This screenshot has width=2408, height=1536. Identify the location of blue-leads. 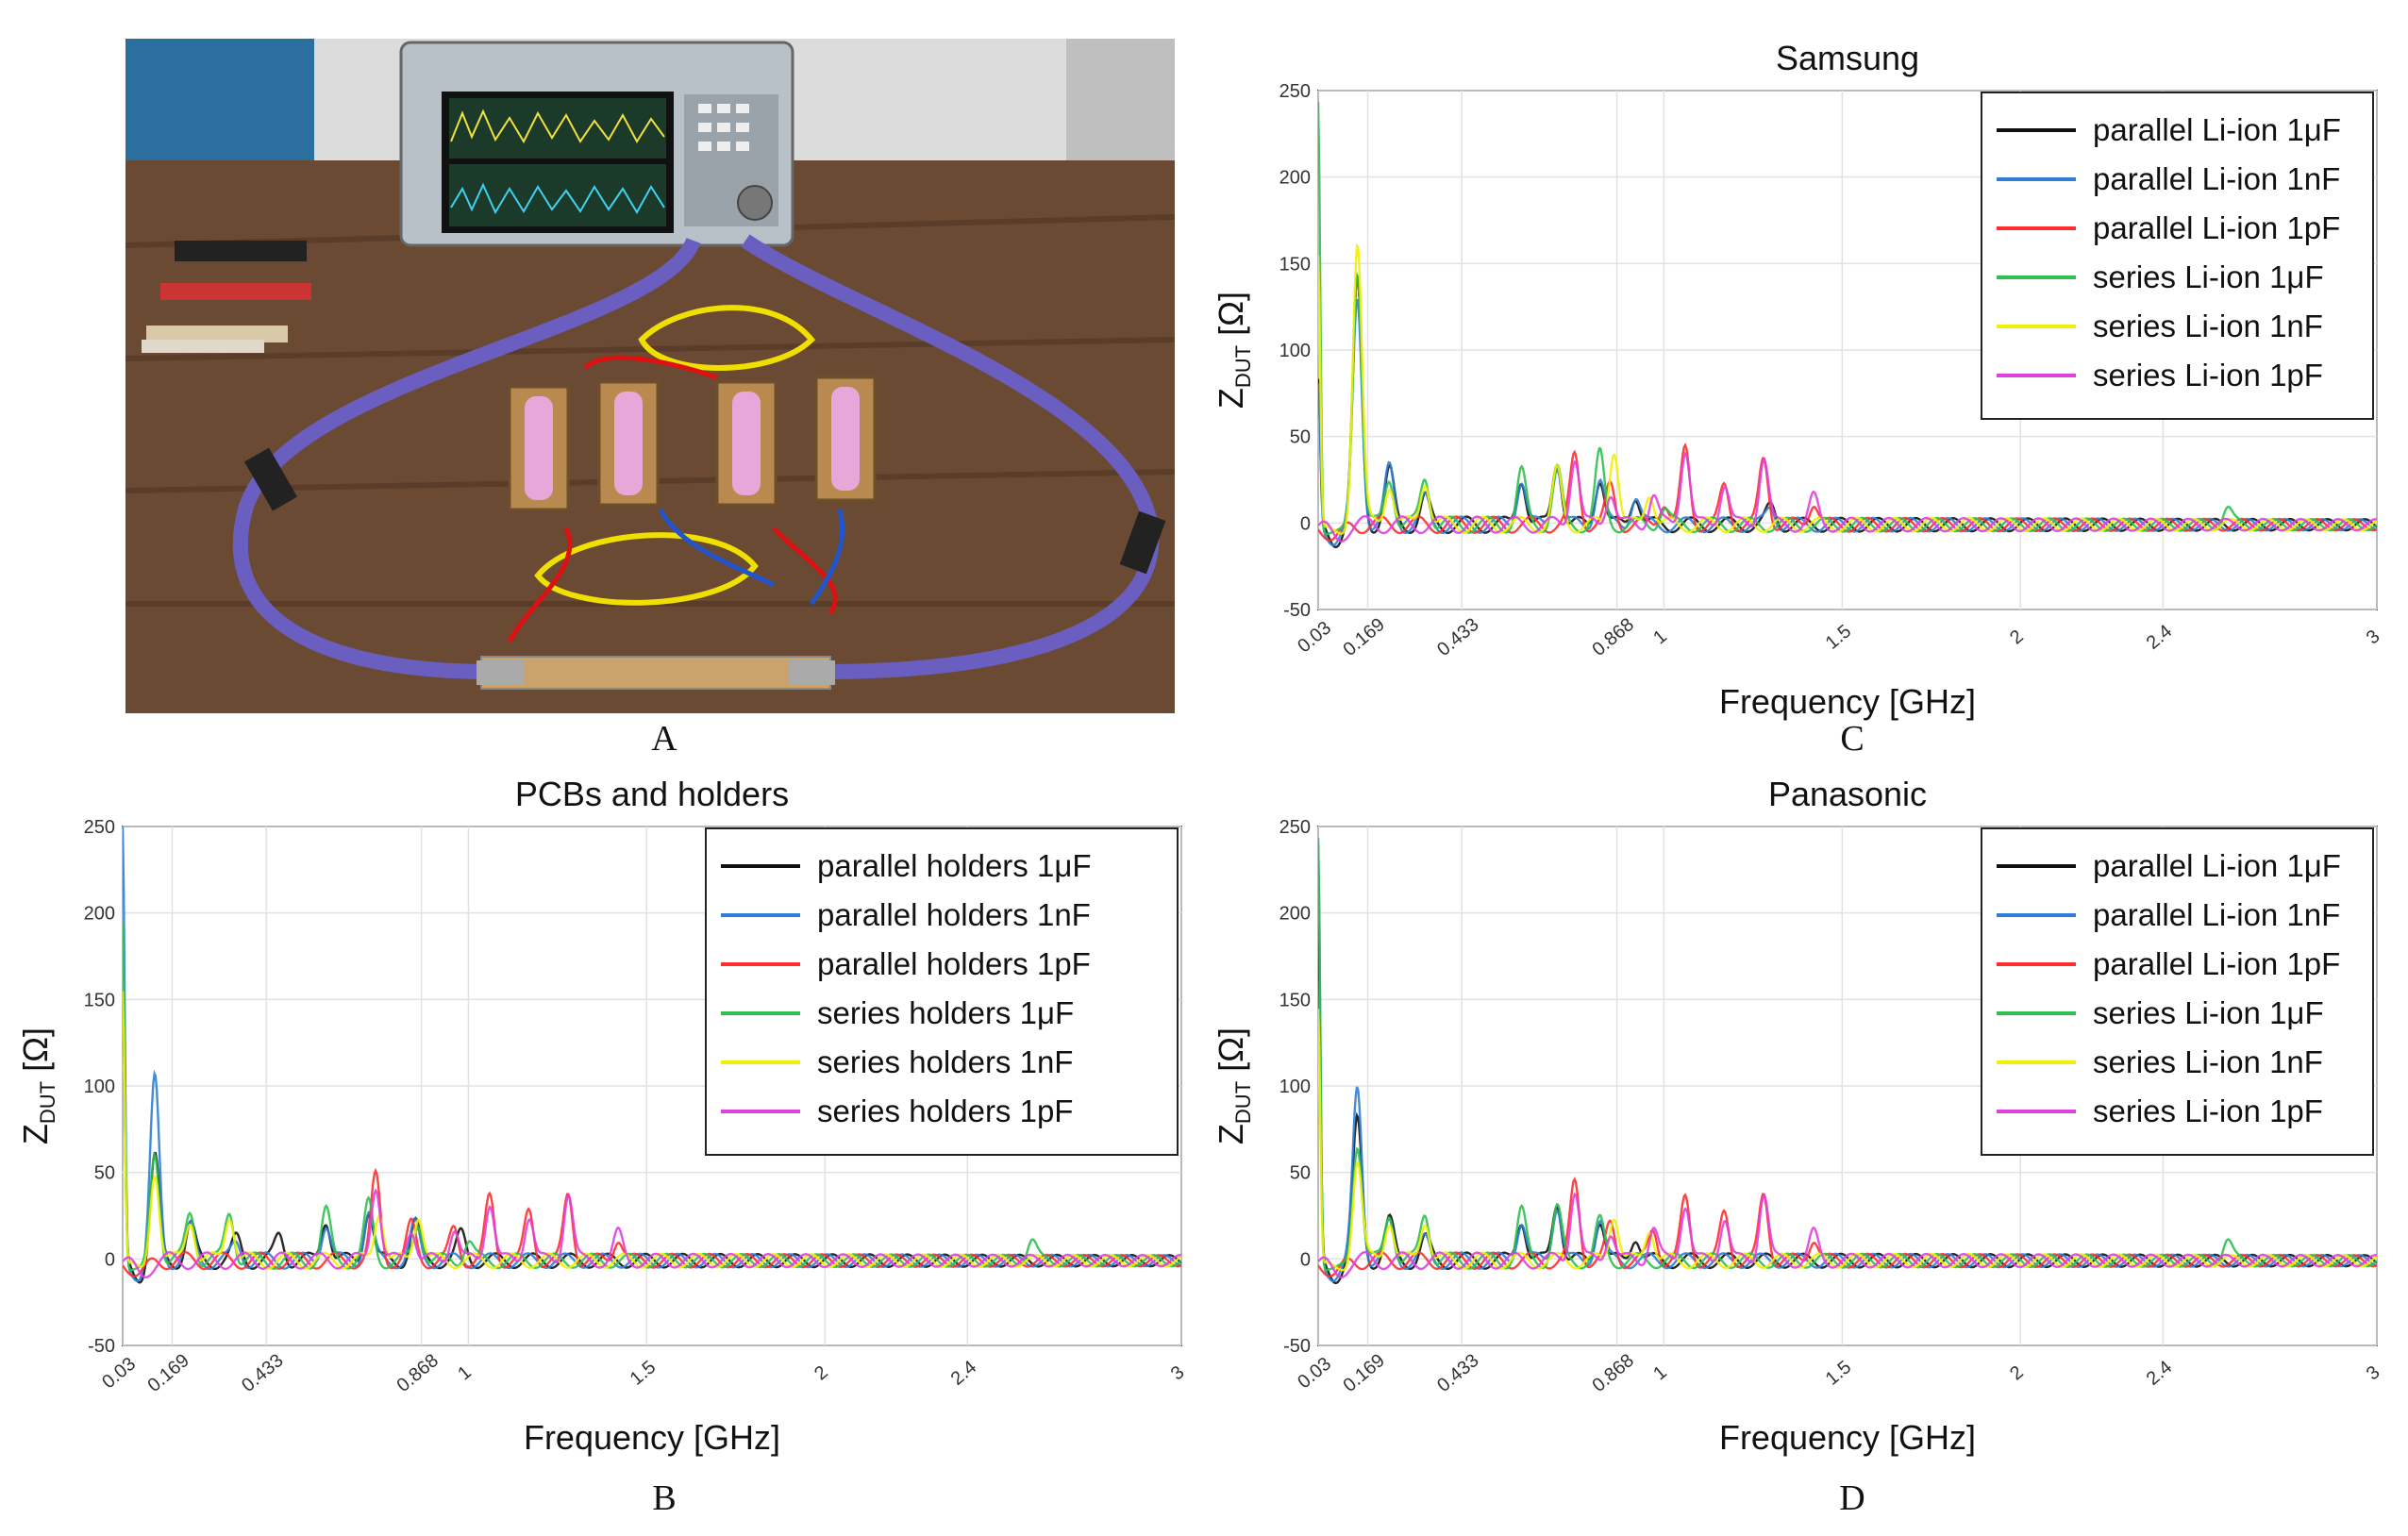
(751, 557).